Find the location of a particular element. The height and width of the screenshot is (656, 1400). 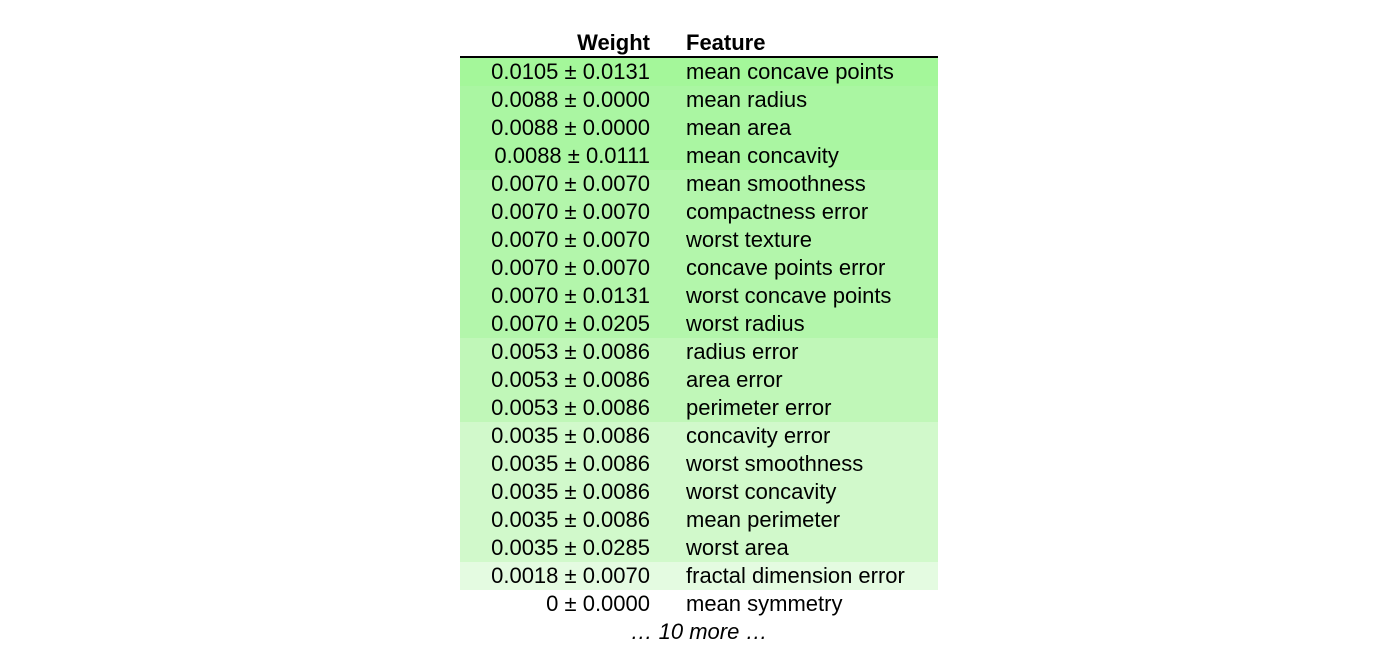

table-row: 0.0105 ± 0.0131 mean concave points is located at coordinates (699, 71).